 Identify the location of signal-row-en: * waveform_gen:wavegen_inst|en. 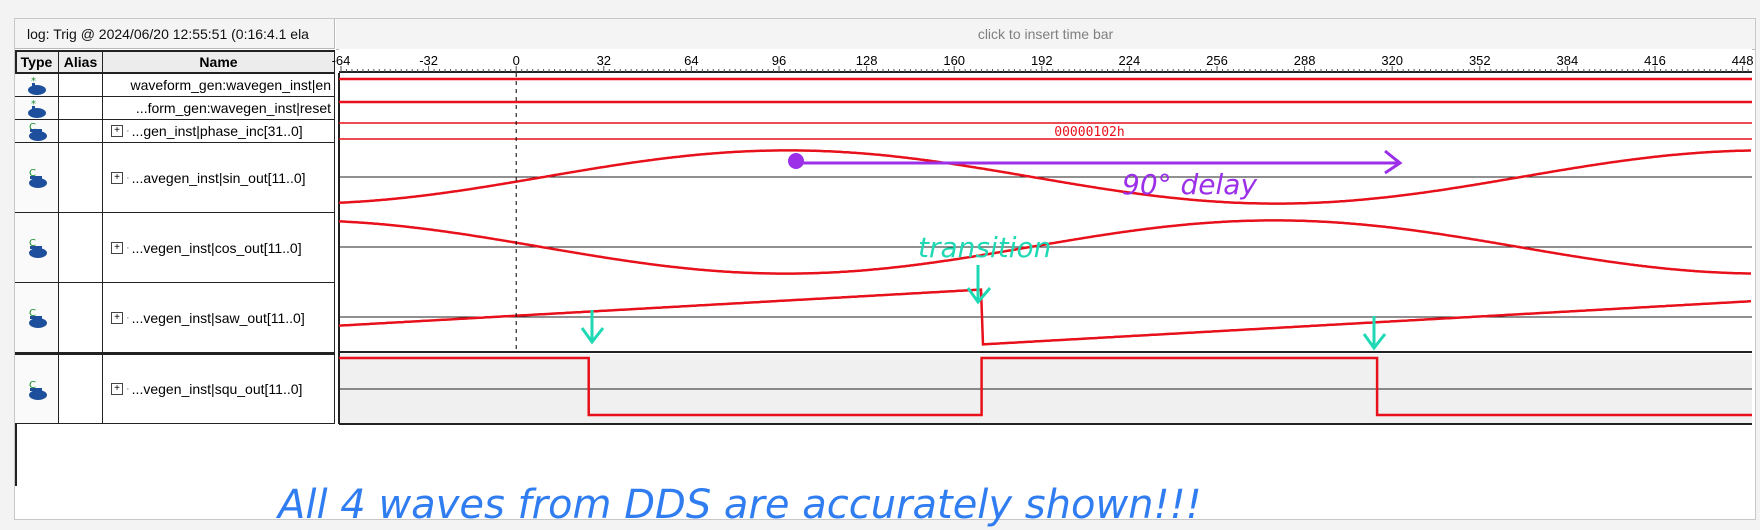
(175, 85).